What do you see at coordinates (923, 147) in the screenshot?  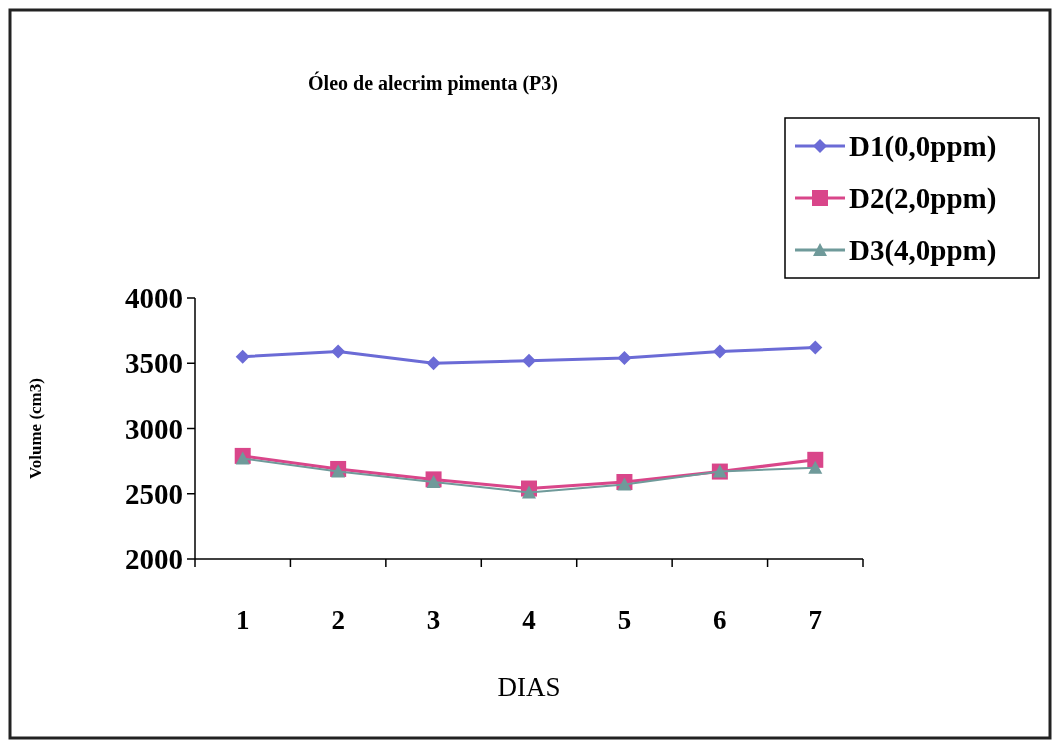 I see `legend-label: D1(0,0ppm)` at bounding box center [923, 147].